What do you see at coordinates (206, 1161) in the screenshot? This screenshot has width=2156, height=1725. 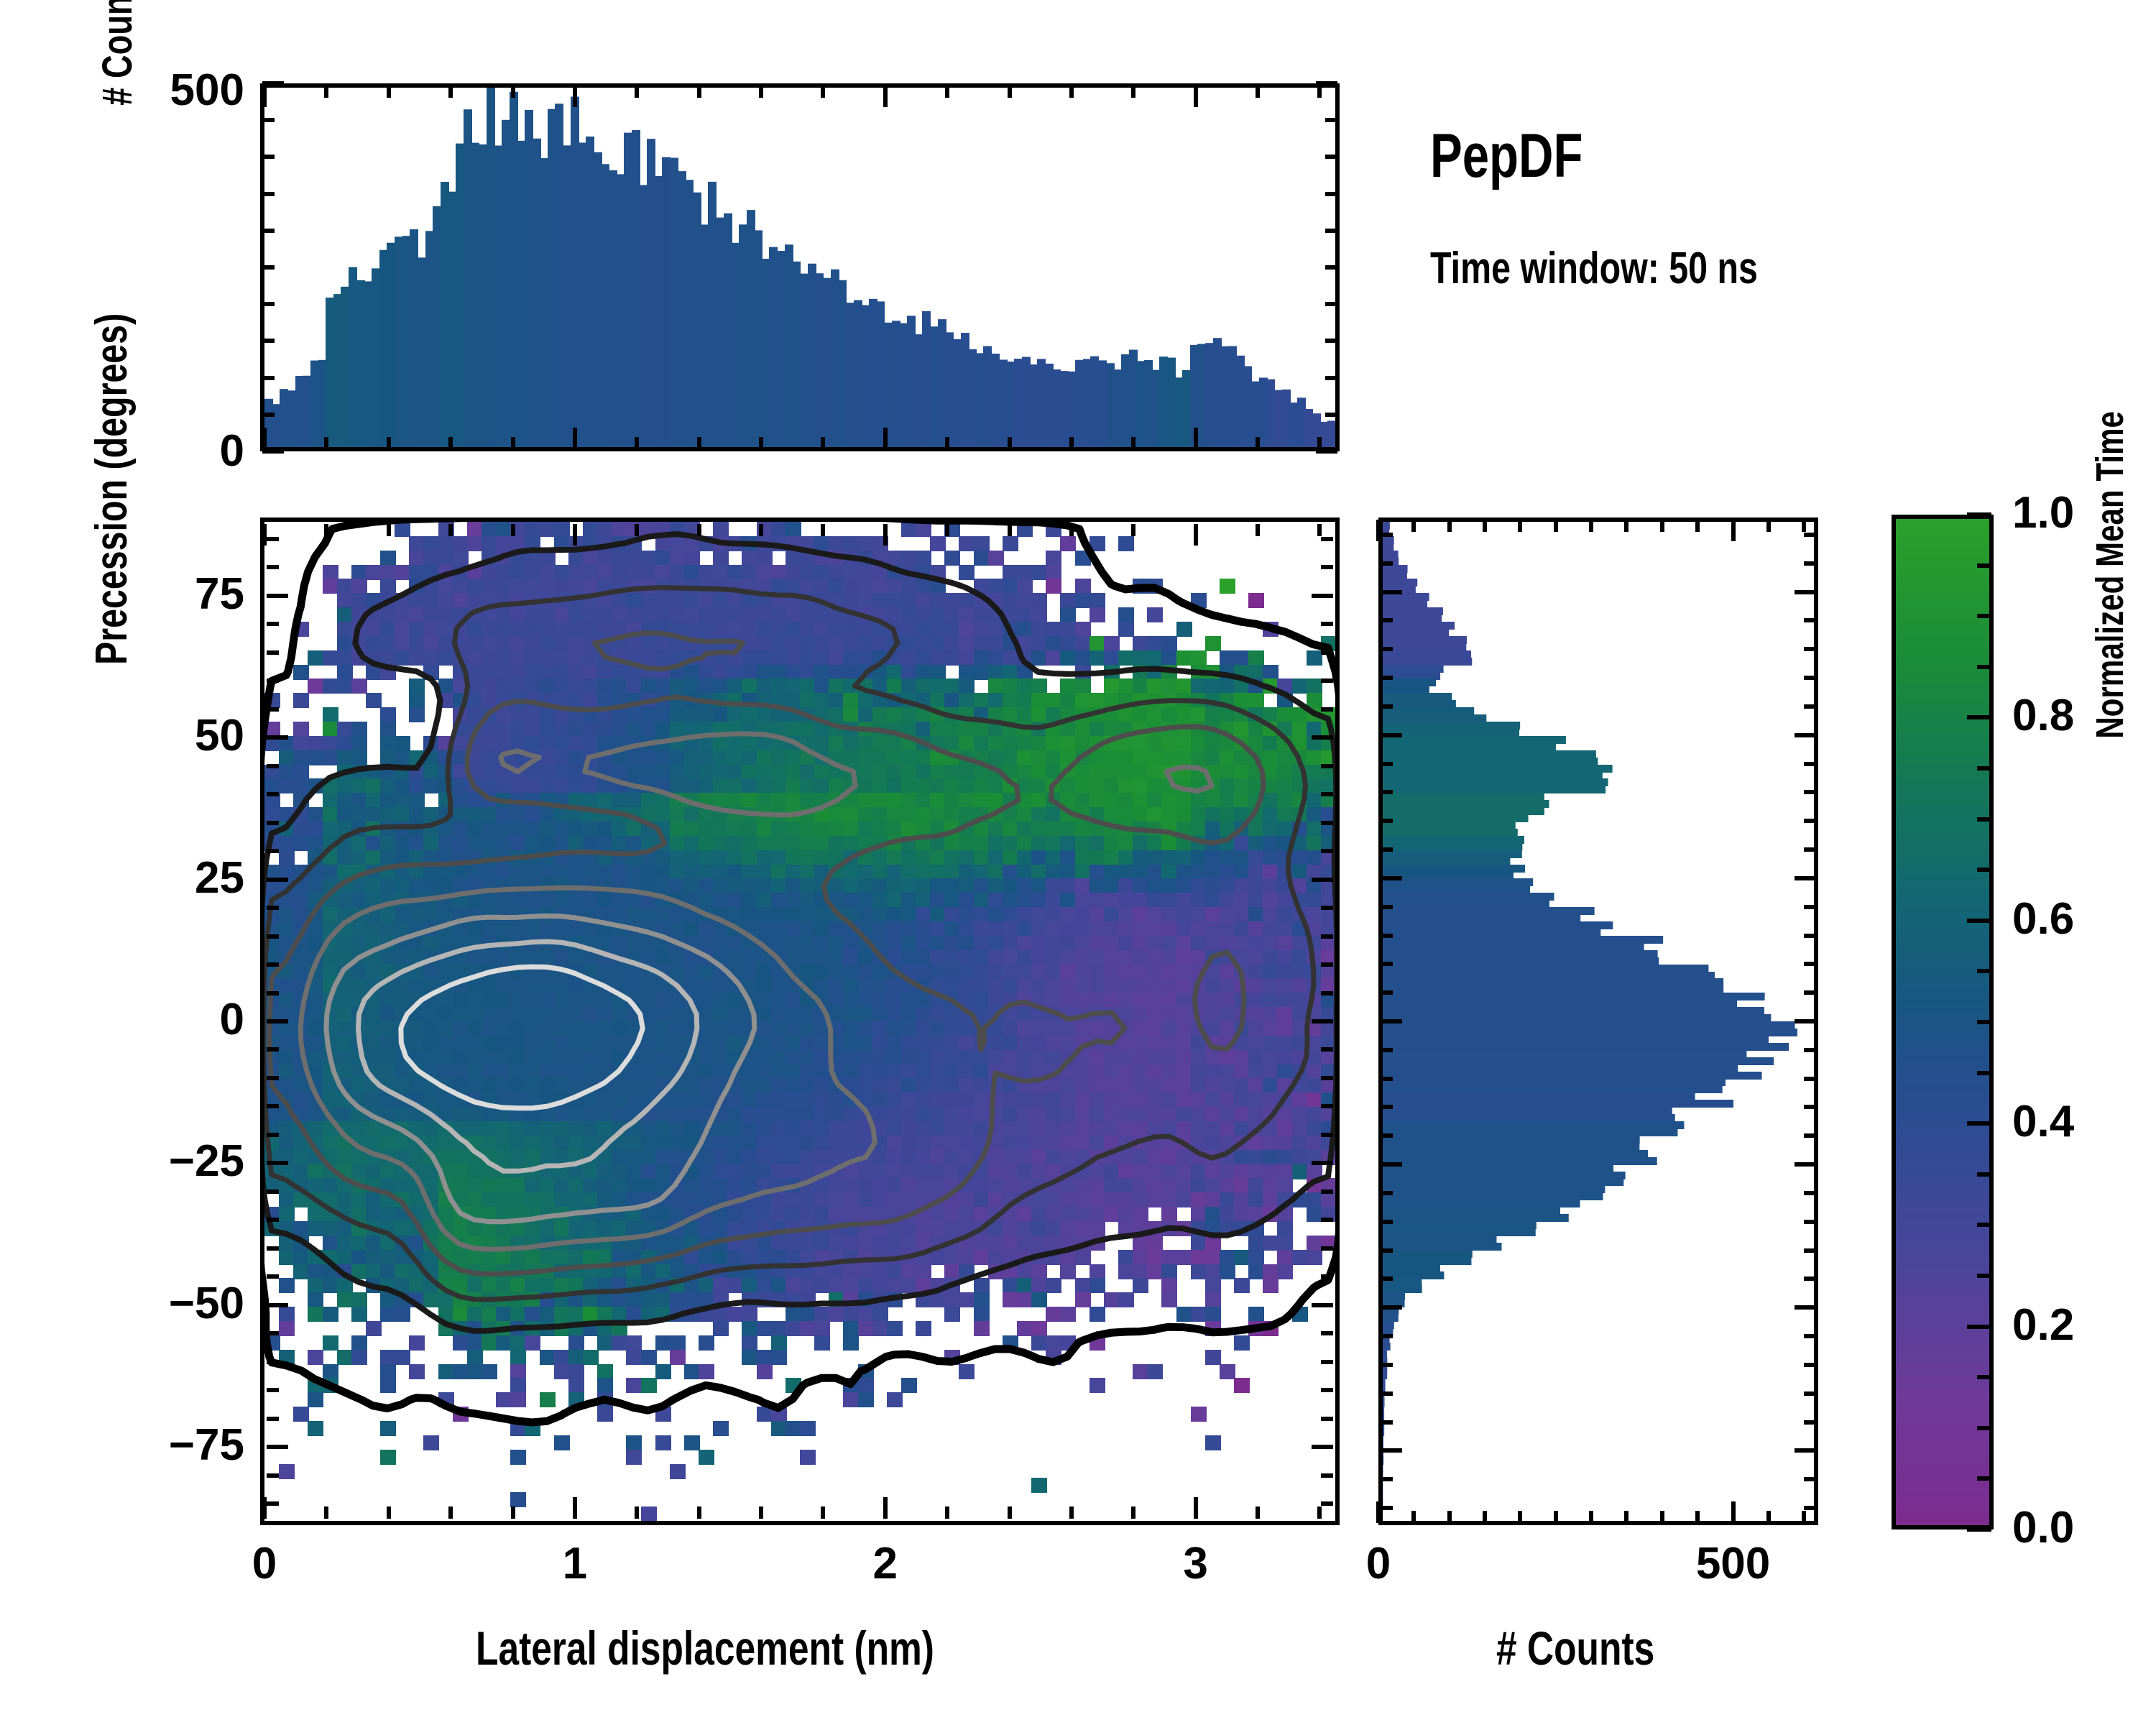 I see `main-ytick-m25: −25` at bounding box center [206, 1161].